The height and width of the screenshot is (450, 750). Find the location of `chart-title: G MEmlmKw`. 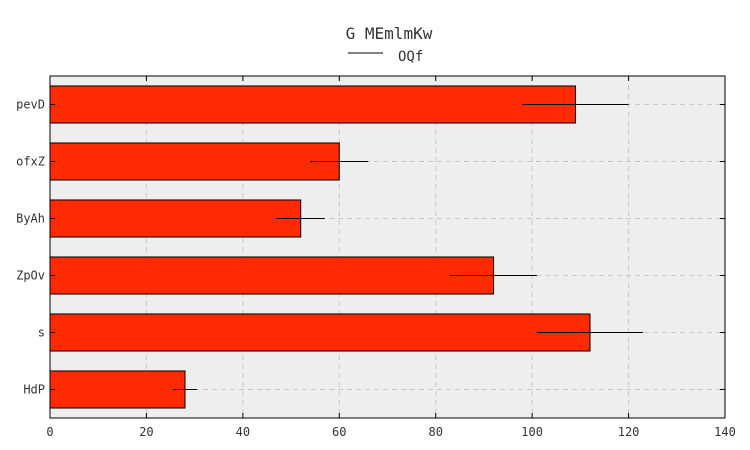

chart-title: G MEmlmKw is located at coordinates (389, 33).